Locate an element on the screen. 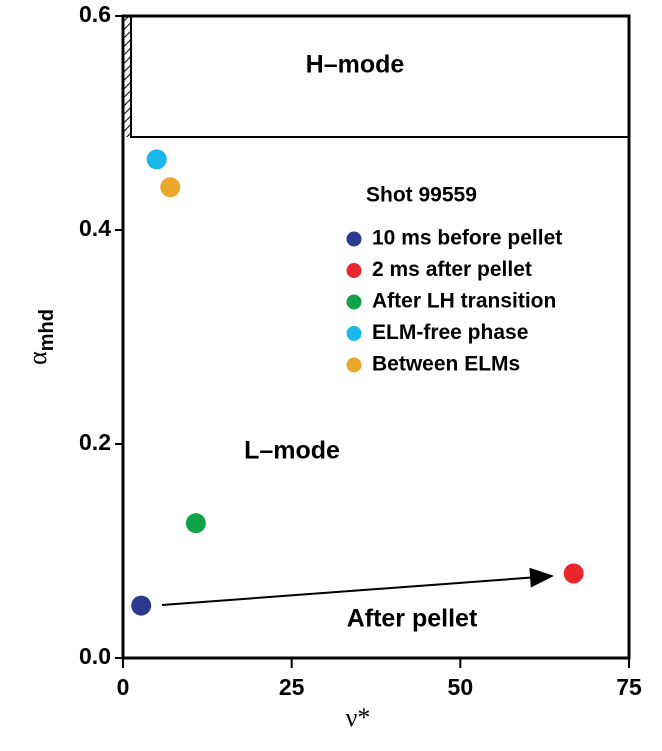  y-tick-label: 0.0 is located at coordinates (95, 656).